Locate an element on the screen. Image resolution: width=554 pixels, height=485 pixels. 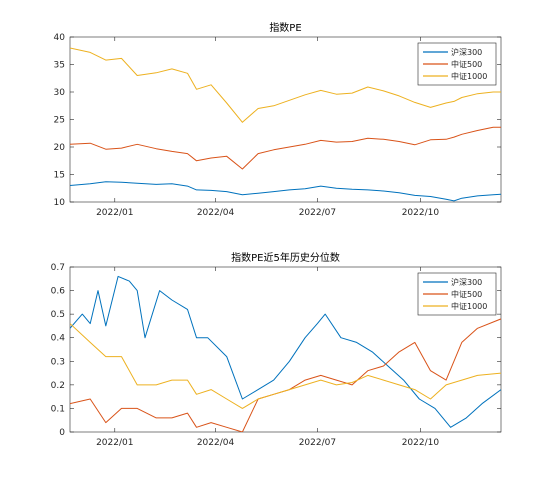
series-line-中证500 is located at coordinates (285, 148).